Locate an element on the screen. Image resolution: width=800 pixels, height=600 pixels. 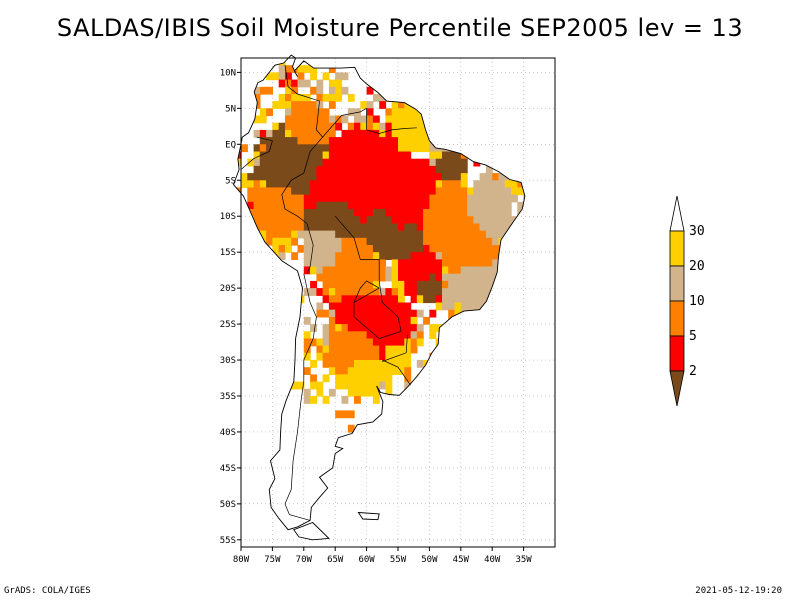
lat-tick-label: 10N is located at coordinates (228, 73).